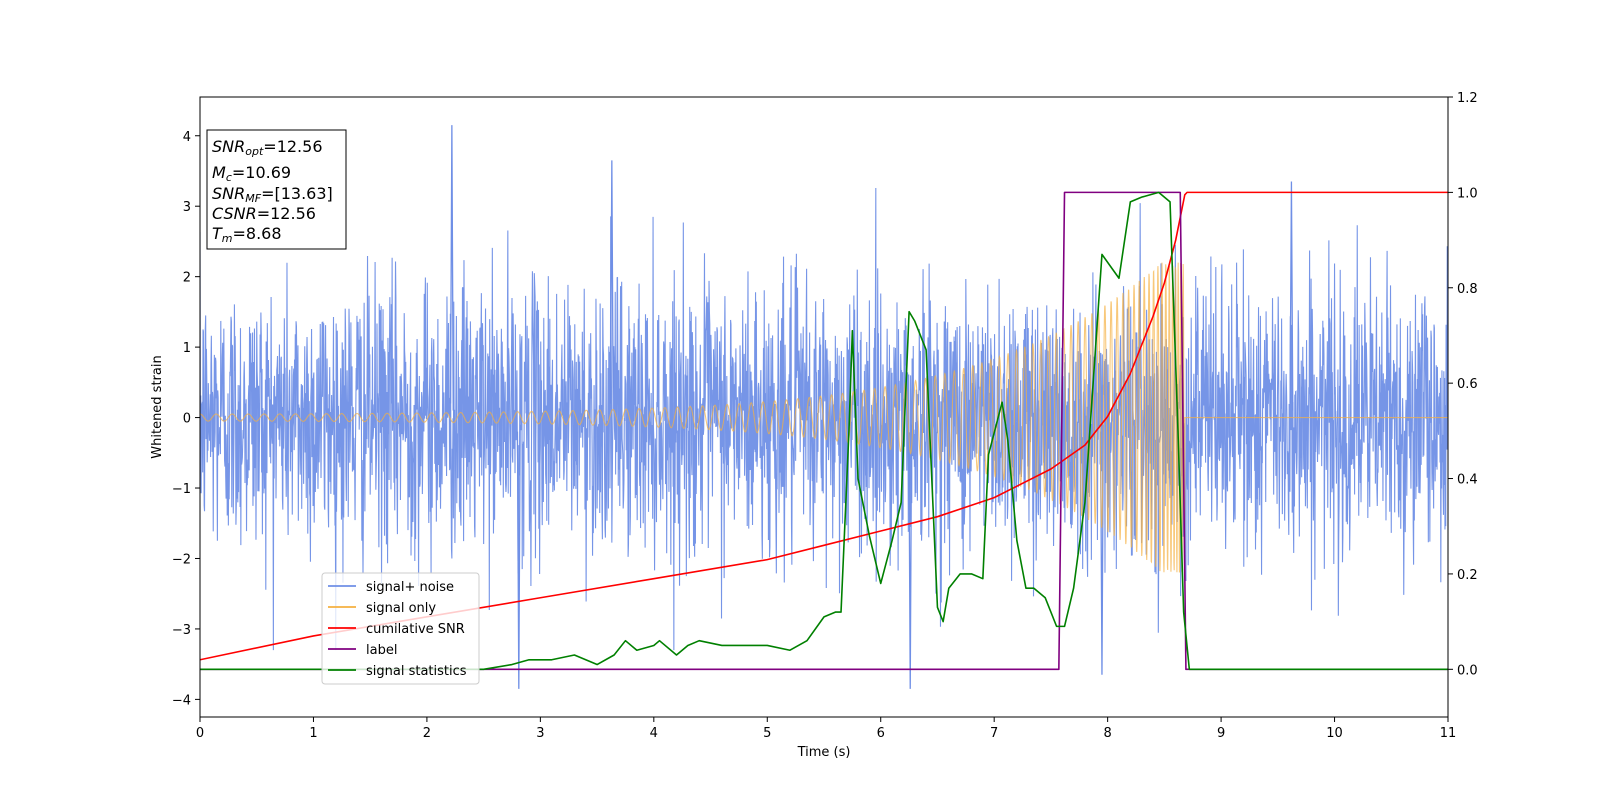 This screenshot has height=804, width=1600. I want to click on y-left-tick-label: 3, so click(187, 207).